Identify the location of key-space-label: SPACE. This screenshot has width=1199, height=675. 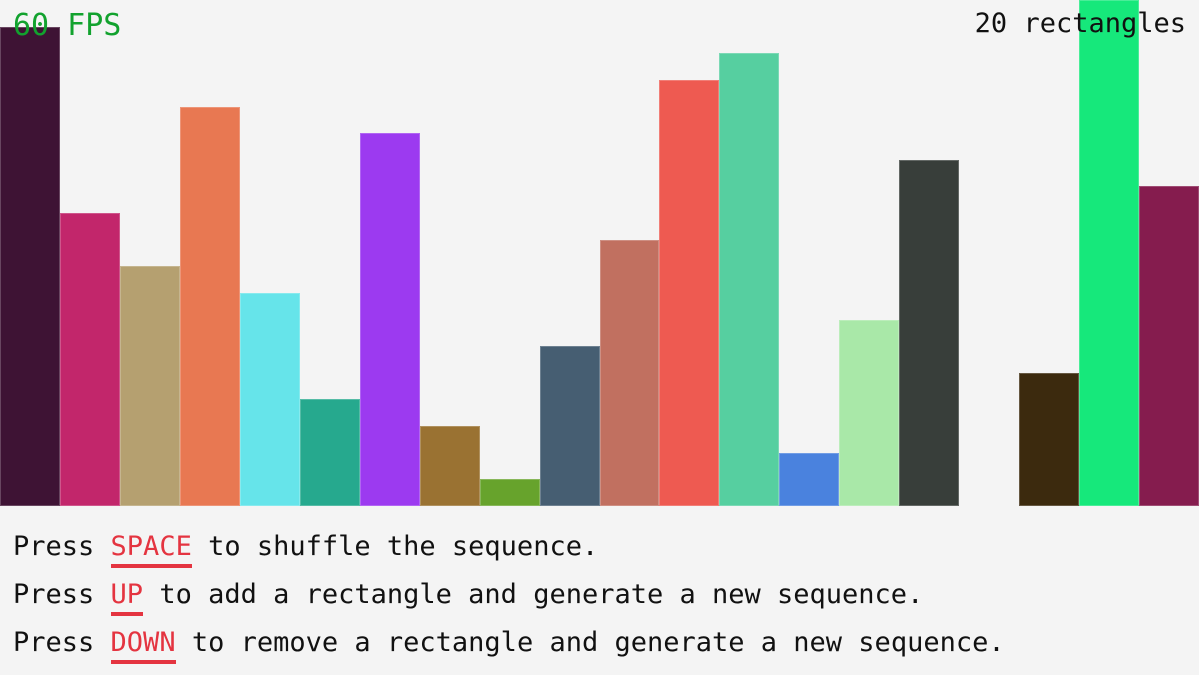
(151, 549).